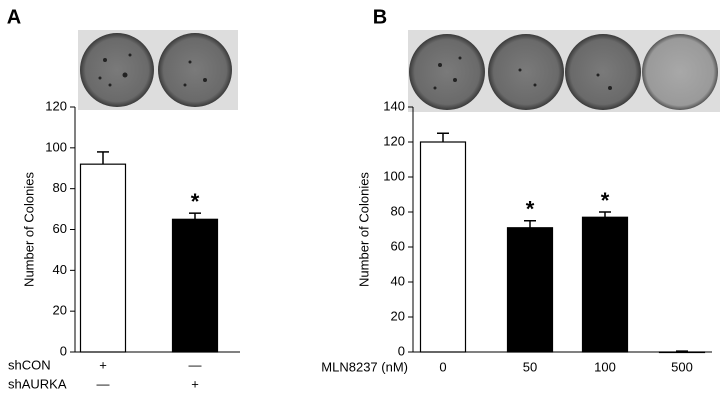  I want to click on panel-label: A, so click(14, 17).